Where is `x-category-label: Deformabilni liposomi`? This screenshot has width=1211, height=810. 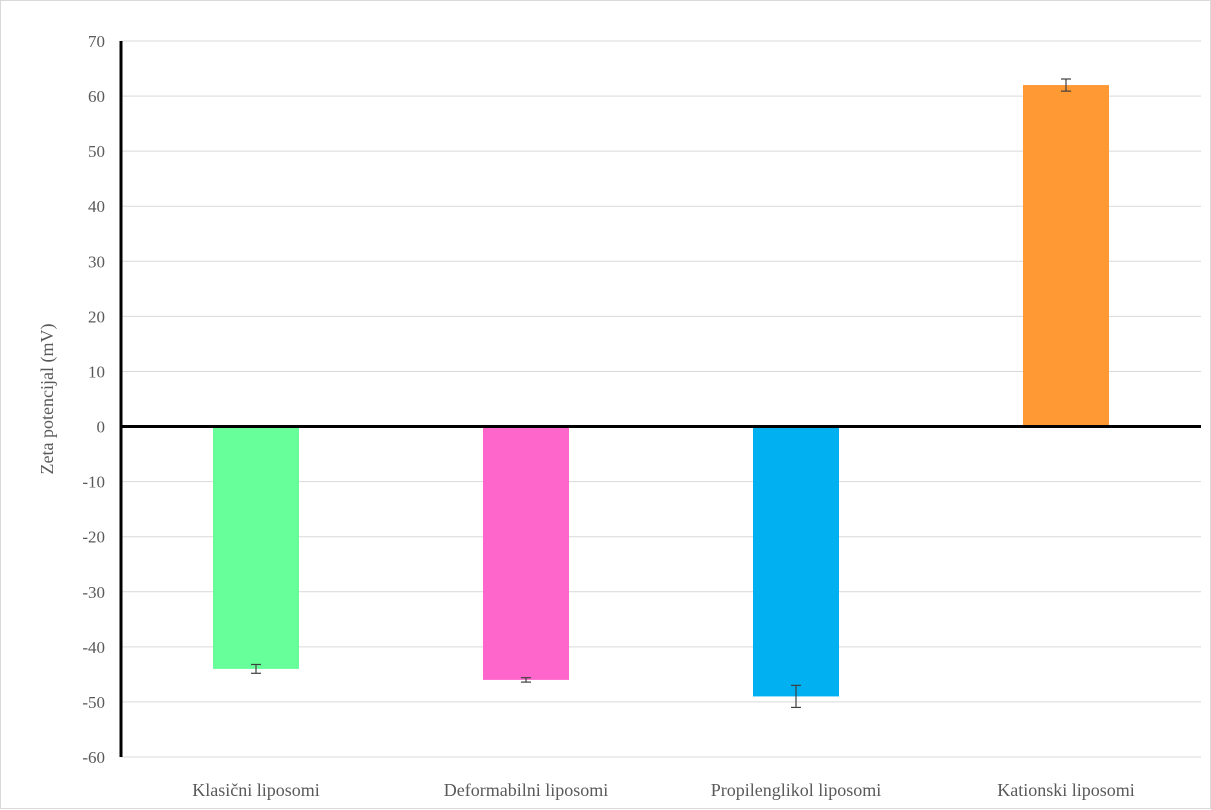 x-category-label: Deformabilni liposomi is located at coordinates (526, 790).